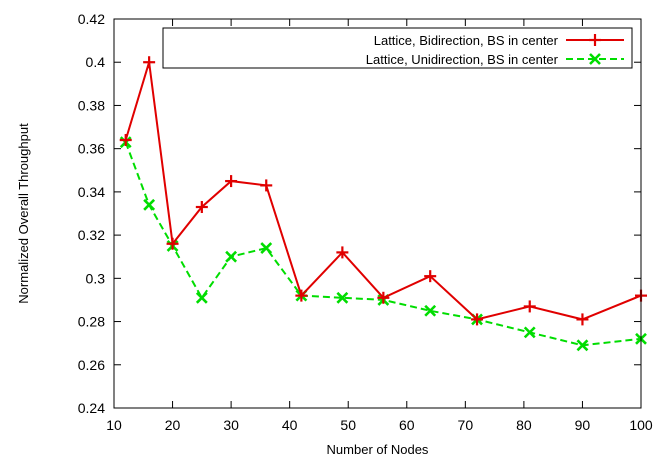  I want to click on y-axis-title: Normalized Overall Throughput, so click(23, 213).